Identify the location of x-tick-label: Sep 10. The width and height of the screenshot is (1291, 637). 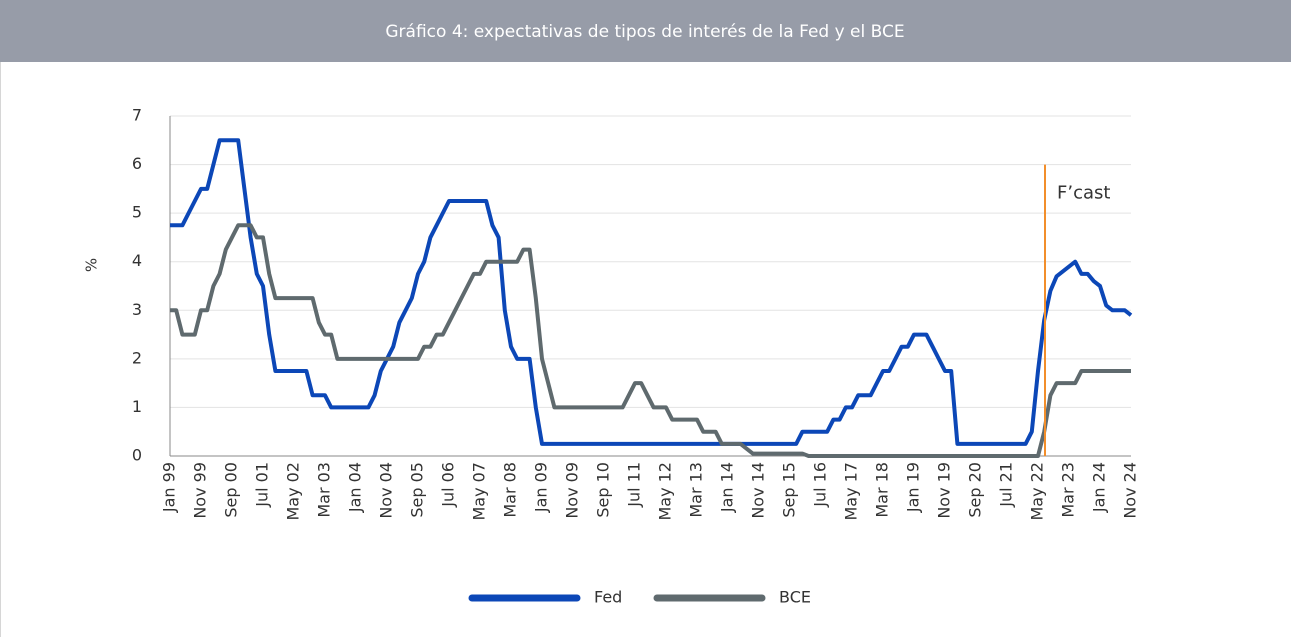
(603, 490).